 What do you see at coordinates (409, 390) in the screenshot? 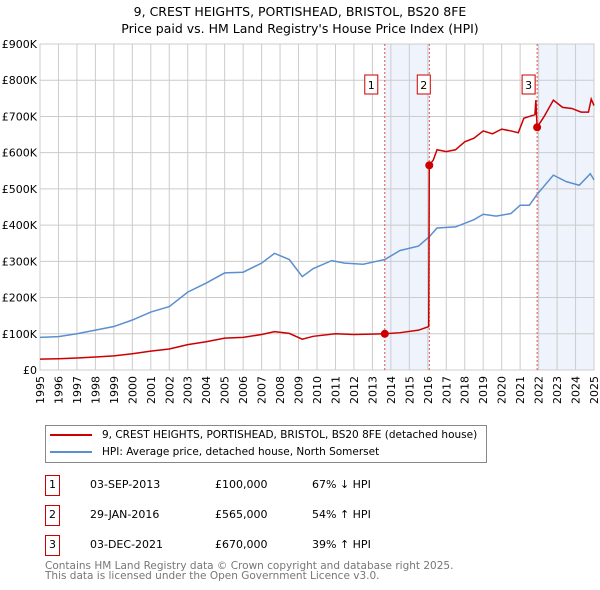
I see `x-tick-label: 2015` at bounding box center [409, 390].